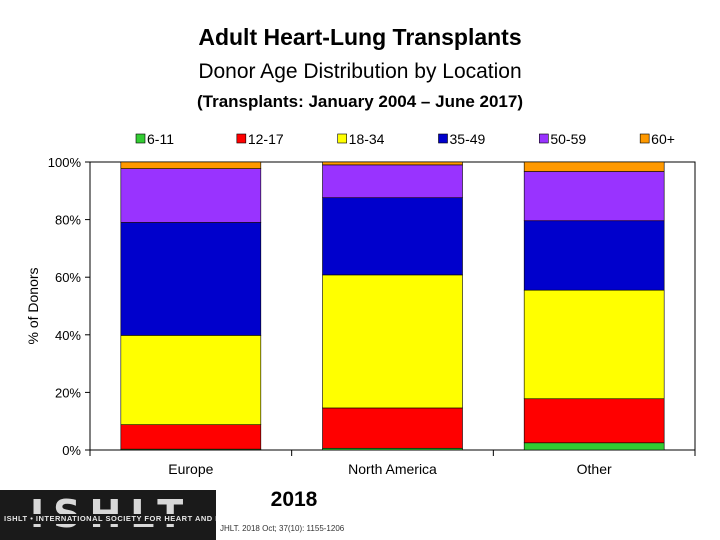  Describe the element at coordinates (392, 469) in the screenshot. I see `x-category-label: North America` at that location.